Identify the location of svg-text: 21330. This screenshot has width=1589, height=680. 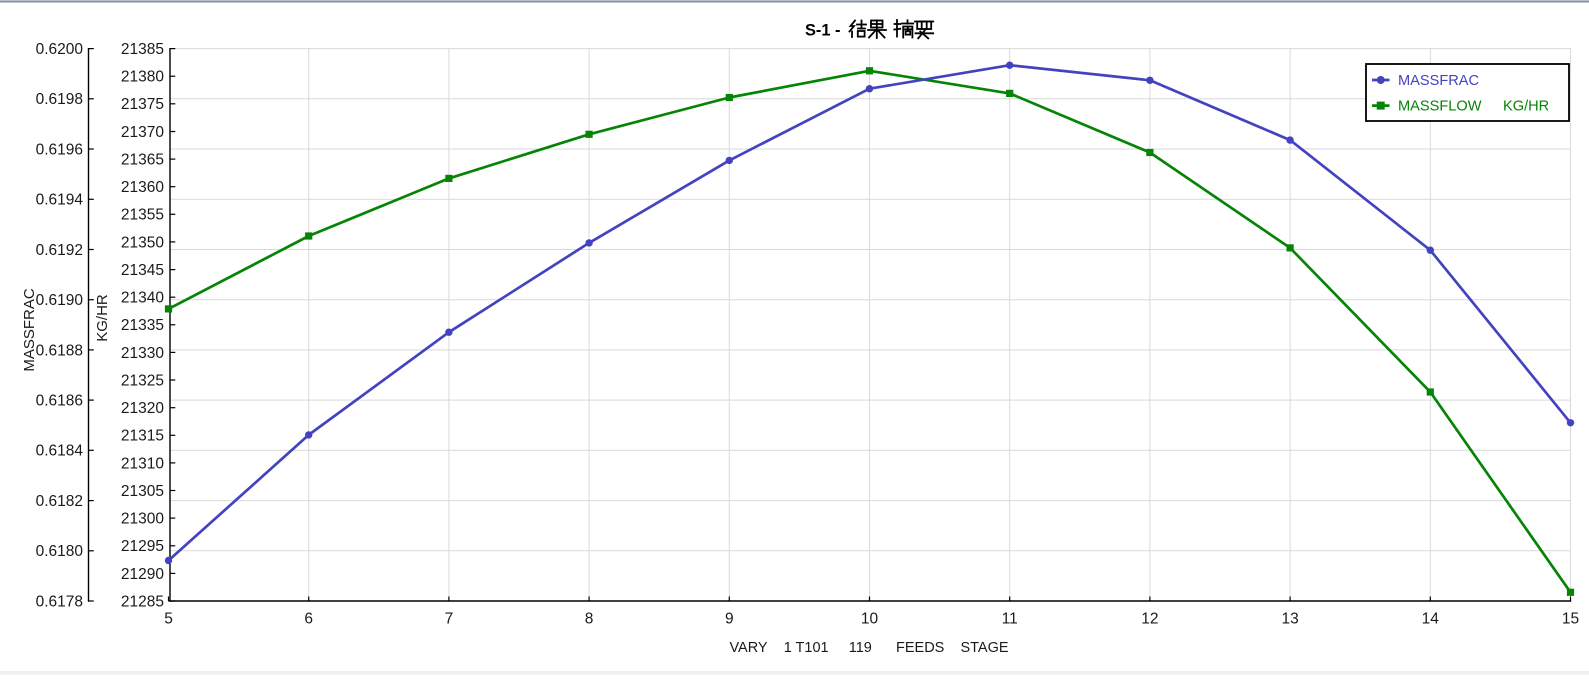
(142, 353).